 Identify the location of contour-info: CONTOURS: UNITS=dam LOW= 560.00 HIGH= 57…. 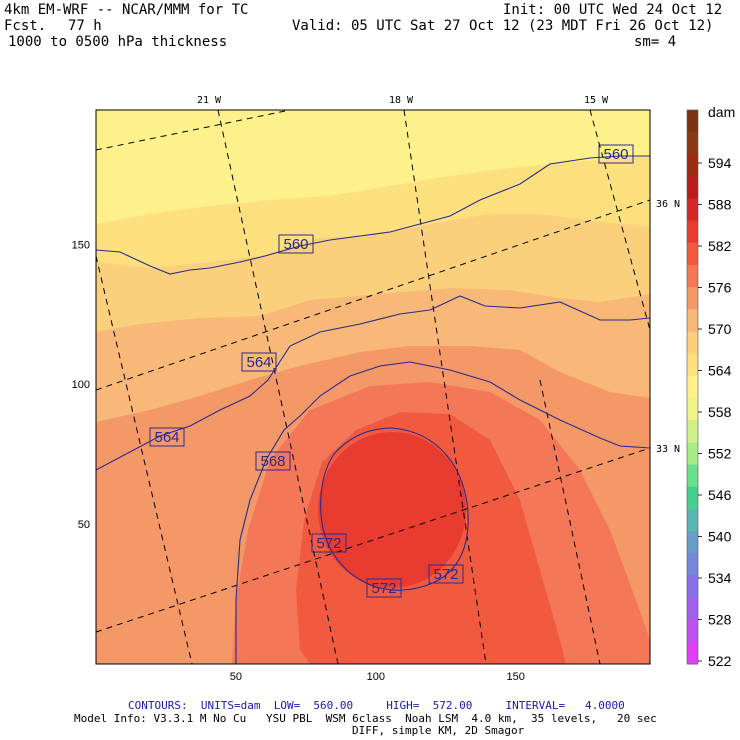
(376, 705).